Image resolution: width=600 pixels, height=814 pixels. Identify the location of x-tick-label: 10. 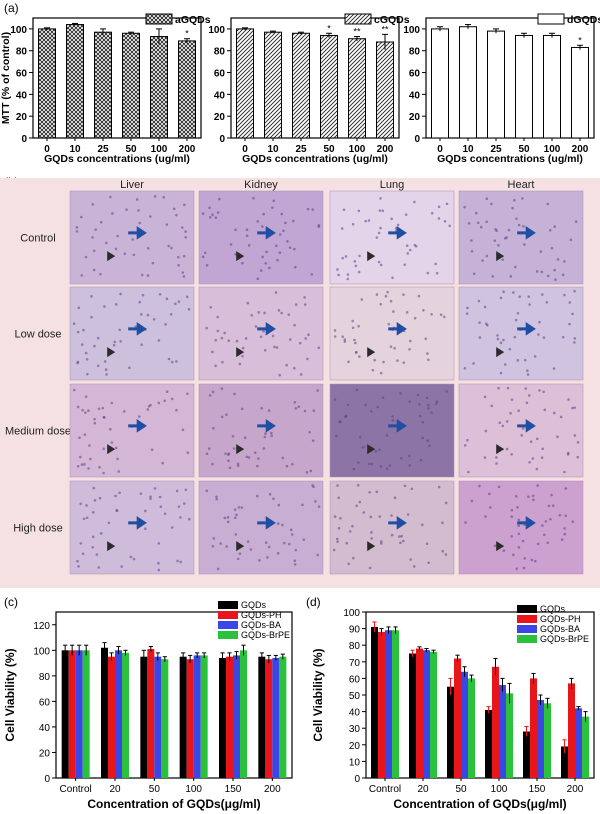
(273, 149).